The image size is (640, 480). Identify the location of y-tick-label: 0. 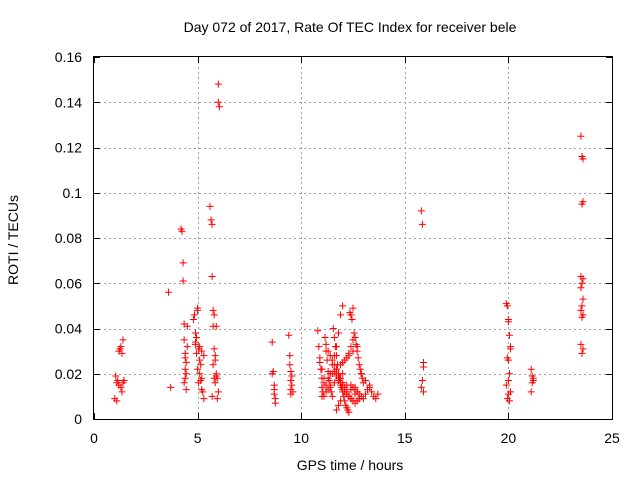
(78, 419).